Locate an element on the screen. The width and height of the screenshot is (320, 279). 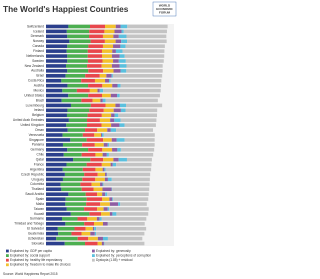
legend-label: Explained by: GDP per capita is located at coordinates (31, 251).